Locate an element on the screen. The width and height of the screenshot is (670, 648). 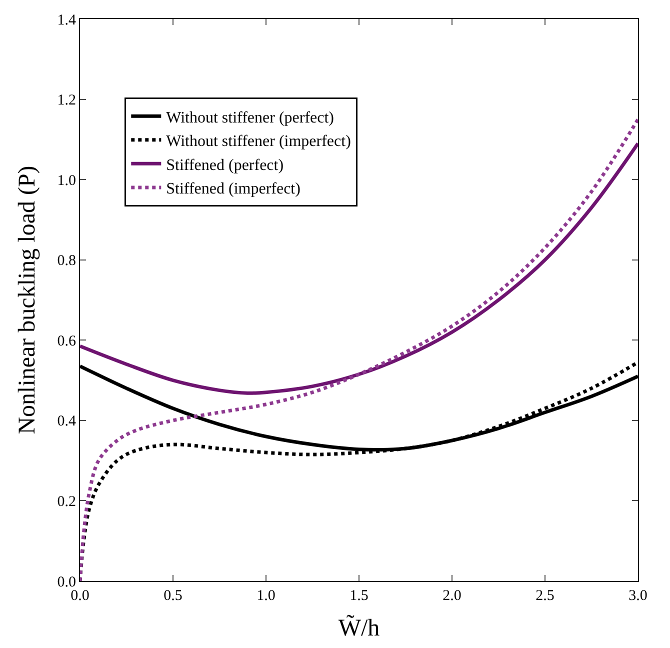
x-tick-label: 2.5 is located at coordinates (545, 596).